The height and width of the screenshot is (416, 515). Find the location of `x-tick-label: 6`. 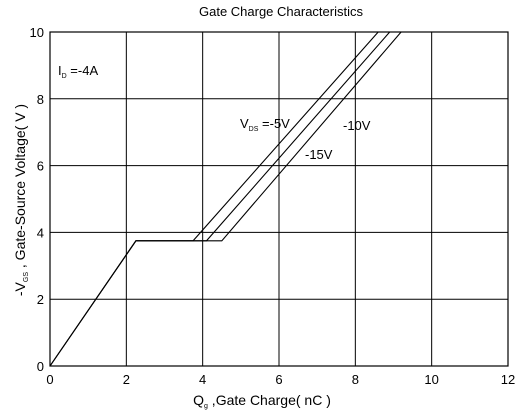

x-tick-label: 6 is located at coordinates (278, 379).